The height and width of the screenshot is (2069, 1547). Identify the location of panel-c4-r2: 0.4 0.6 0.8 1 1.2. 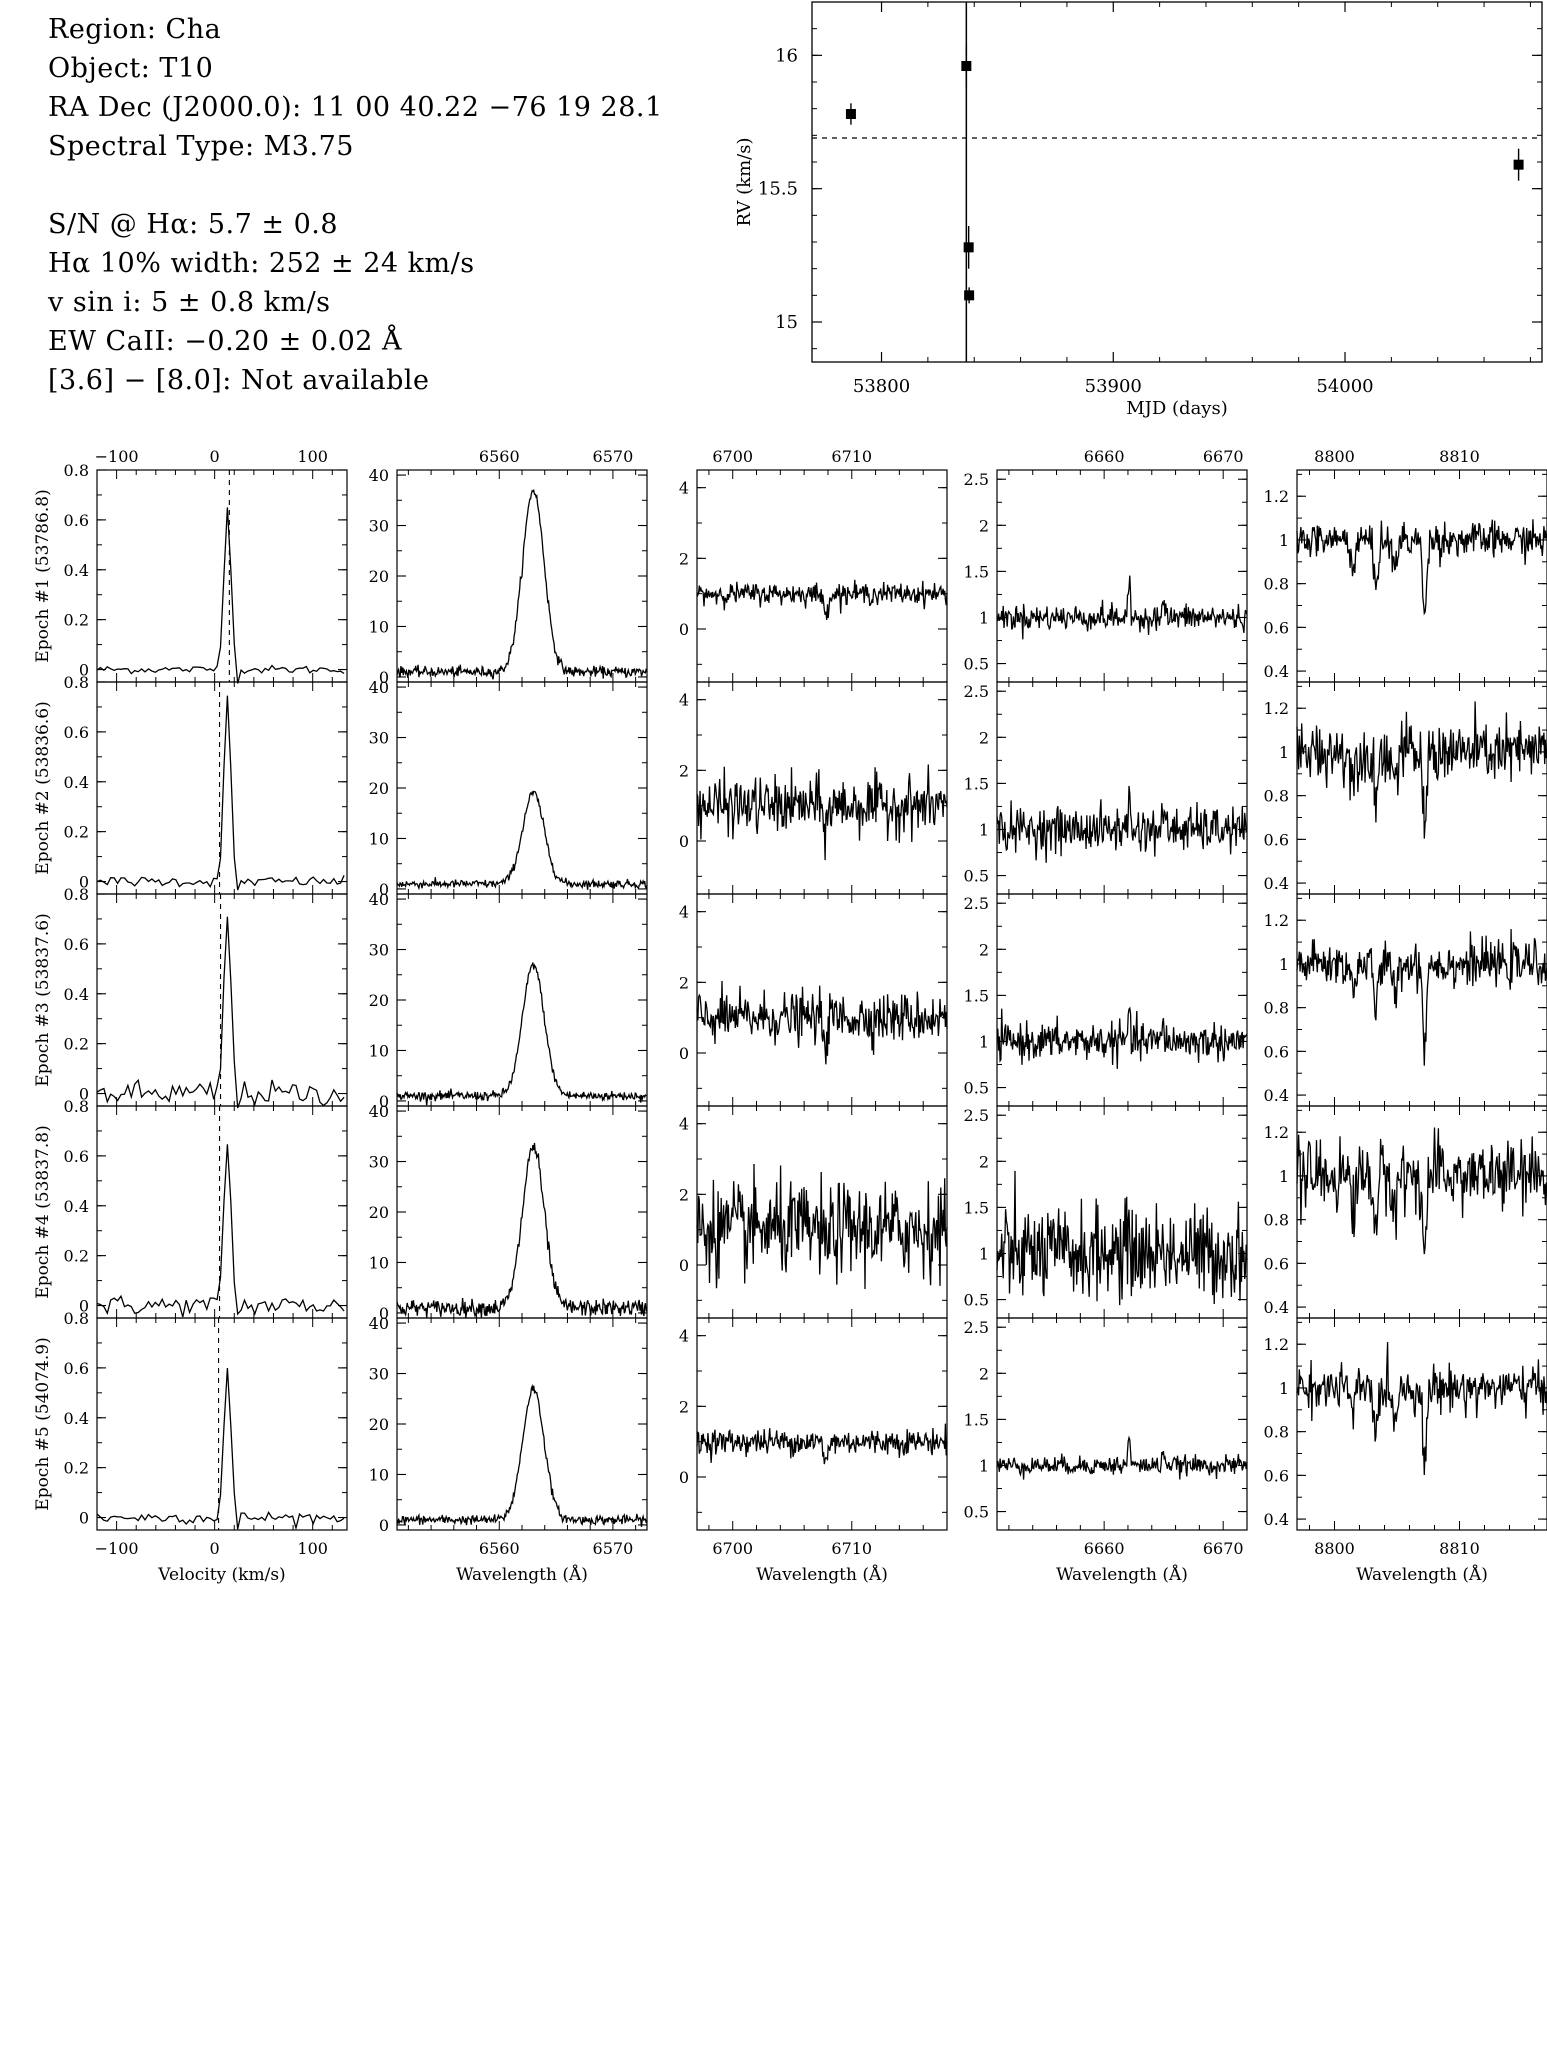
(1405, 1000).